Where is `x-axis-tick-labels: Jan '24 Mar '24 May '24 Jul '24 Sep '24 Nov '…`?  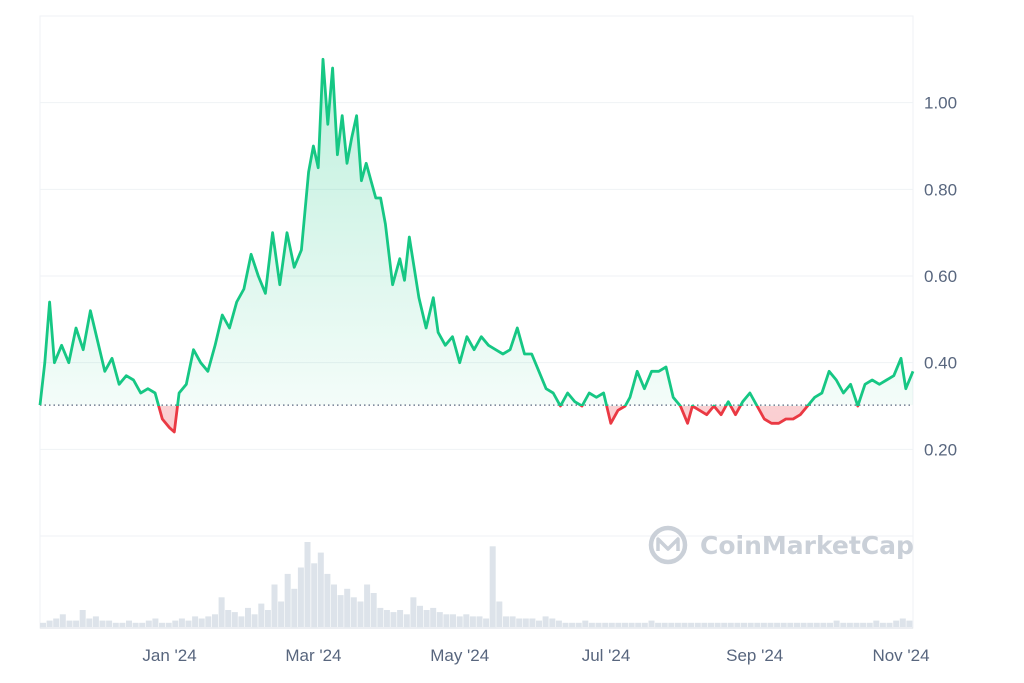 x-axis-tick-labels: Jan '24 Mar '24 May '24 Jul '24 Sep '24 Nov '… is located at coordinates (535, 655).